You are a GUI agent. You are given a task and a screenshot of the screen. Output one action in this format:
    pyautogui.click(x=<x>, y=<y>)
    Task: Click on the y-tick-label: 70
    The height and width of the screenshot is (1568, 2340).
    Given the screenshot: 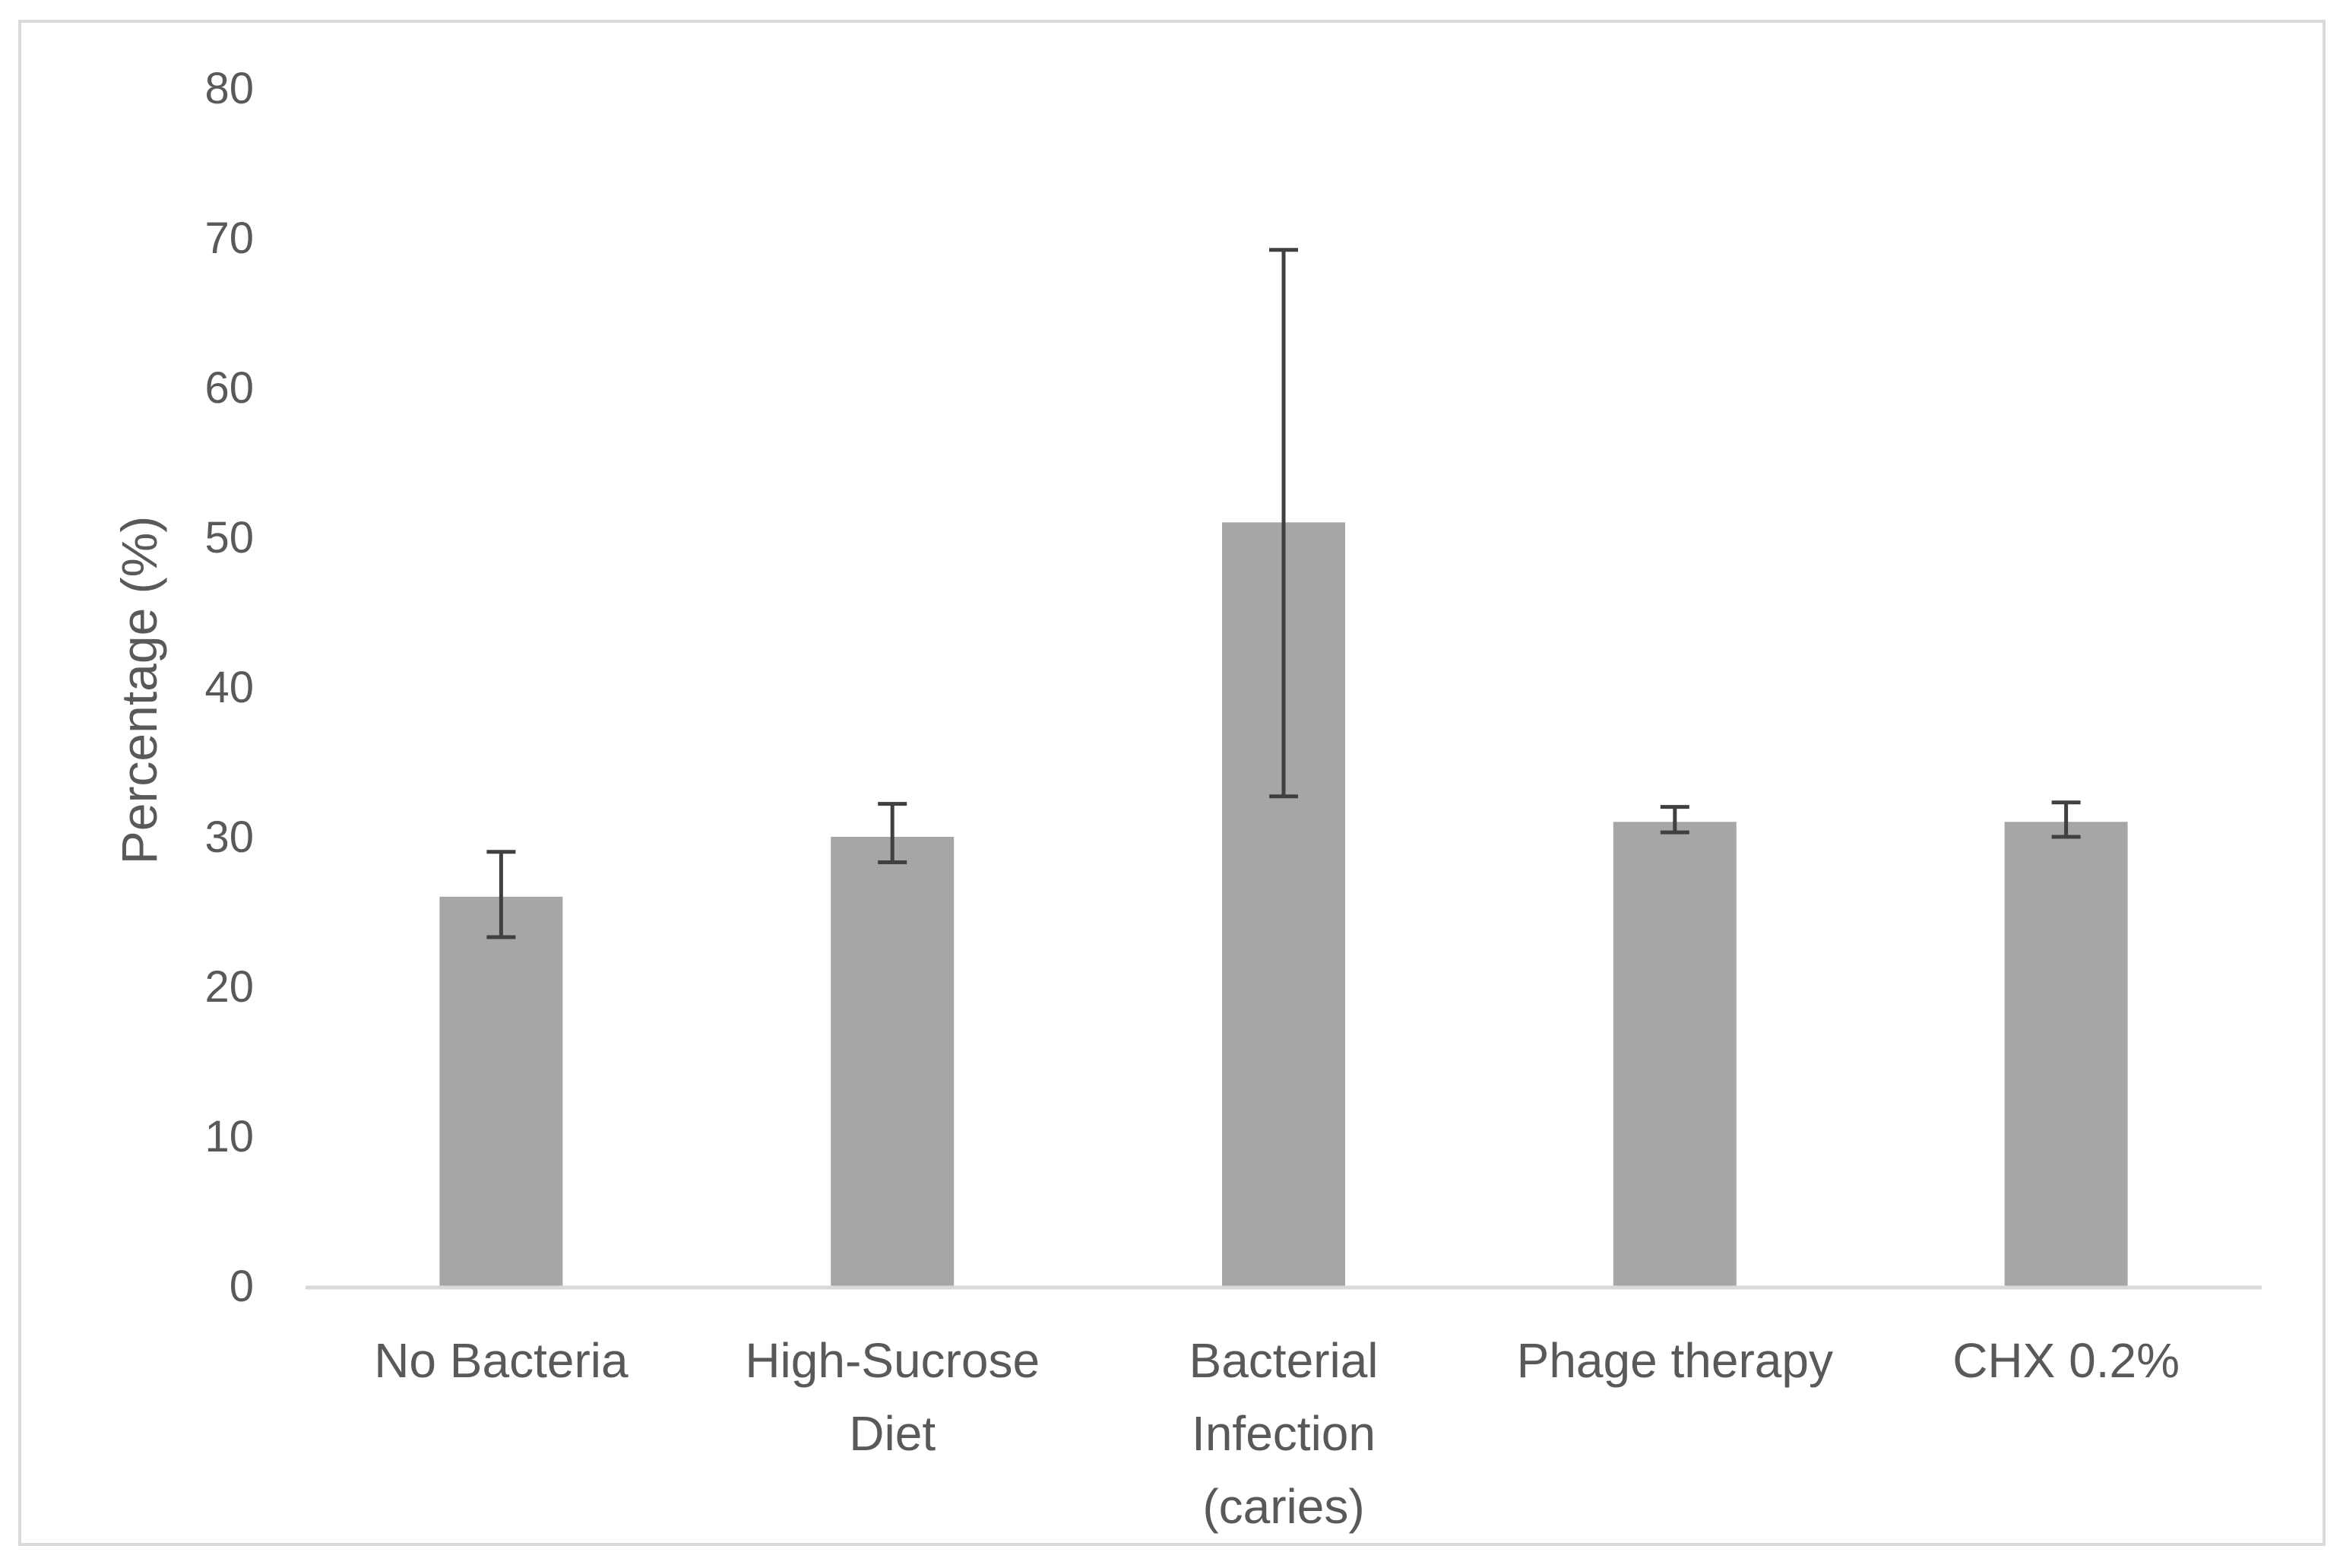 What is the action you would take?
    pyautogui.click(x=229, y=238)
    